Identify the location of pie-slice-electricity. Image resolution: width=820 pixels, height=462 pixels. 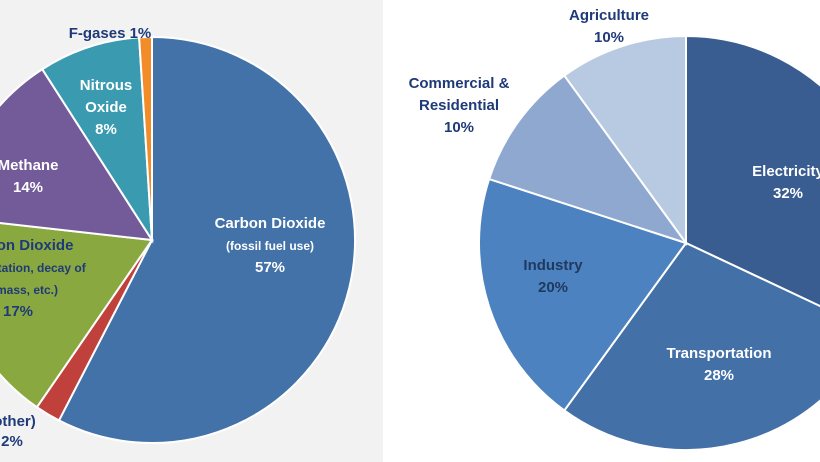
(752, 171).